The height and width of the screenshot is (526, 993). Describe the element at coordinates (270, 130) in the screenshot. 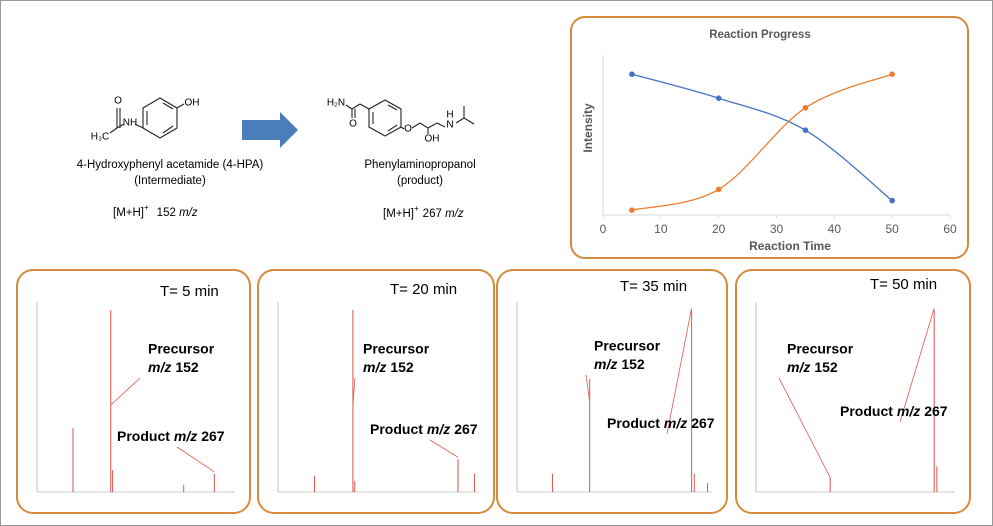

I see `reaction-arrow` at that location.